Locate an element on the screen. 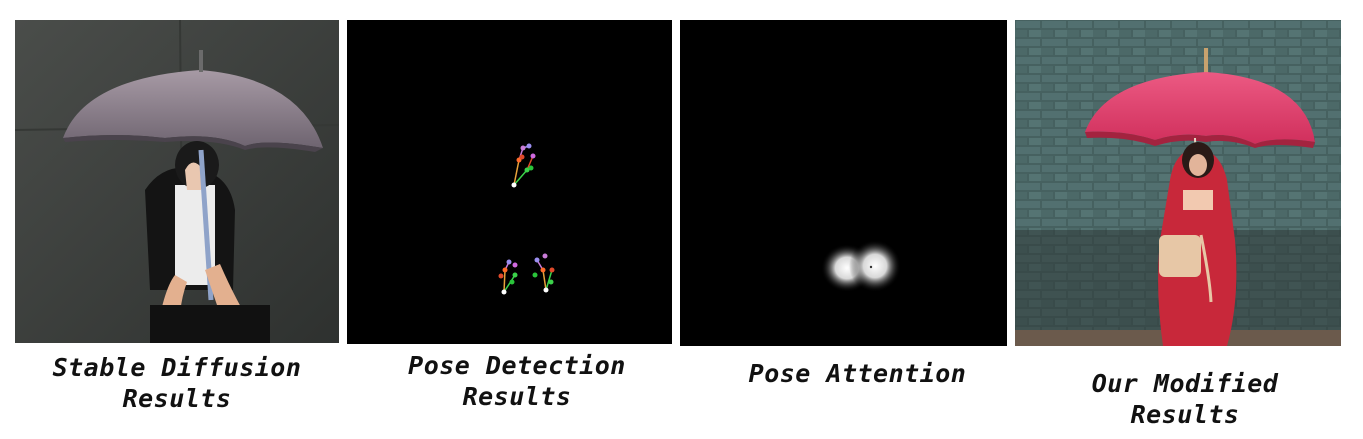 Image resolution: width=1363 pixels, height=439 pixels. caption-pose-attention: Pose Attention is located at coordinates (857, 373).